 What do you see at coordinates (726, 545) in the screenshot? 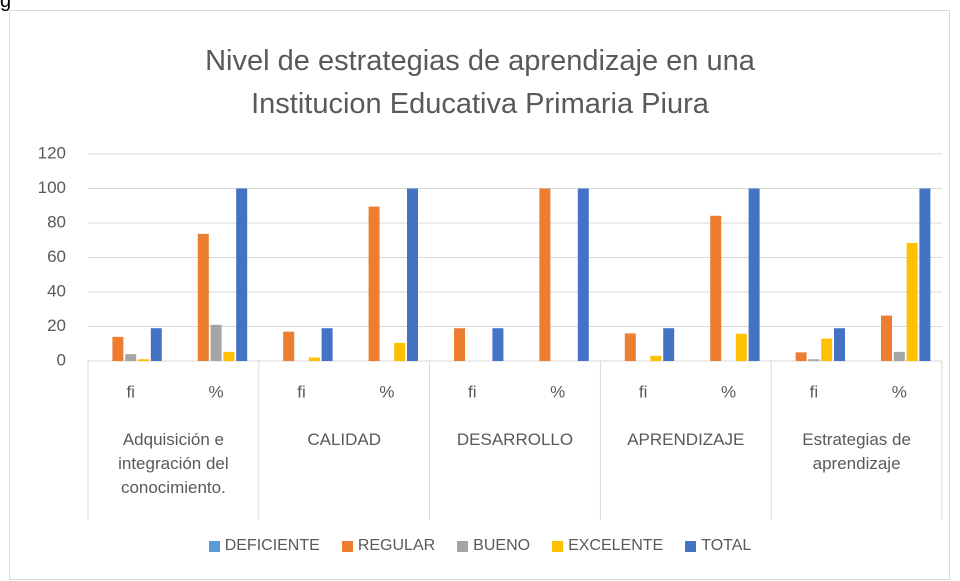
I see `legend-label: TOTAL` at bounding box center [726, 545].